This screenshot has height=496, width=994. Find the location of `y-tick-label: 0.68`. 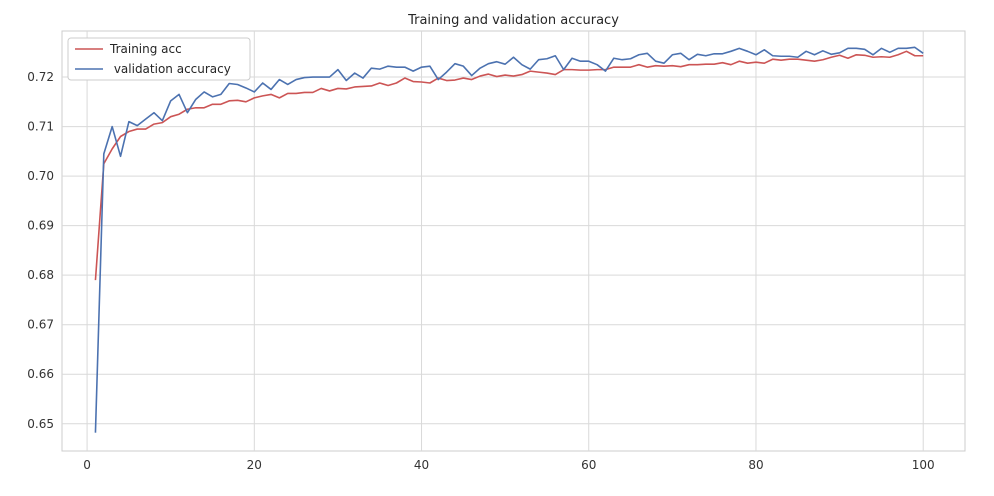

y-tick-label: 0.68 is located at coordinates (40, 275).